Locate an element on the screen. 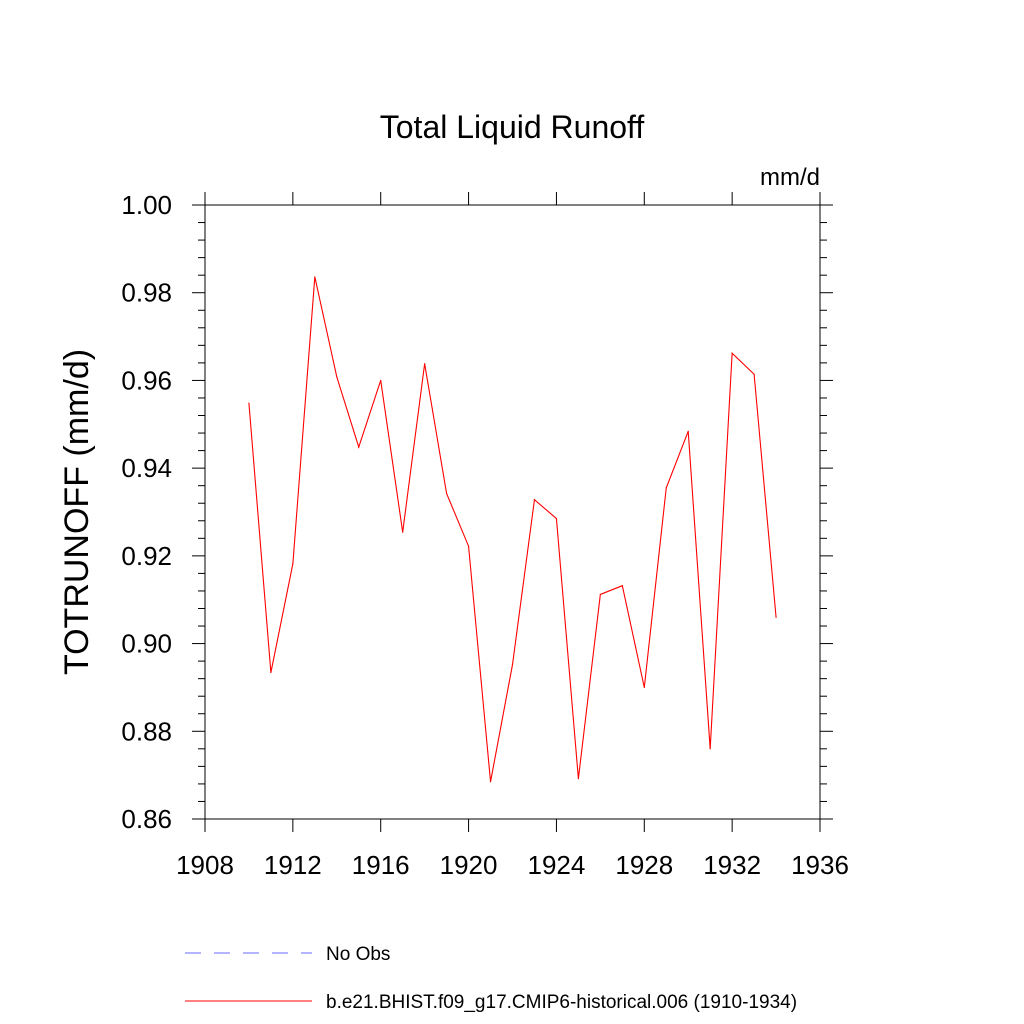 Image resolution: width=1024 pixels, height=1024 pixels. x-tick-label: 1924 is located at coordinates (557, 865).